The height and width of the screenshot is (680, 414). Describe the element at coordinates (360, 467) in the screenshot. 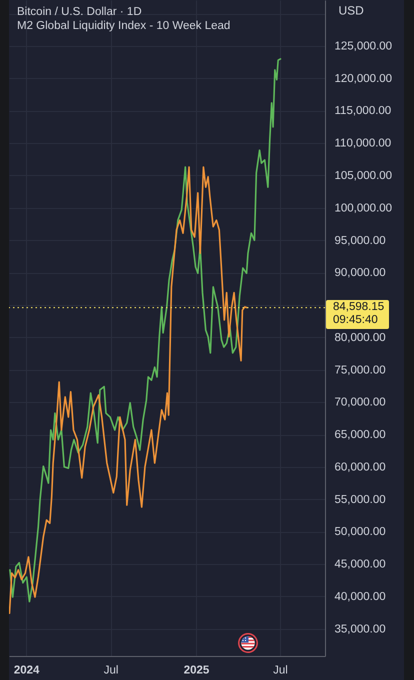

I see `y-tick-label: 60,000.00` at that location.